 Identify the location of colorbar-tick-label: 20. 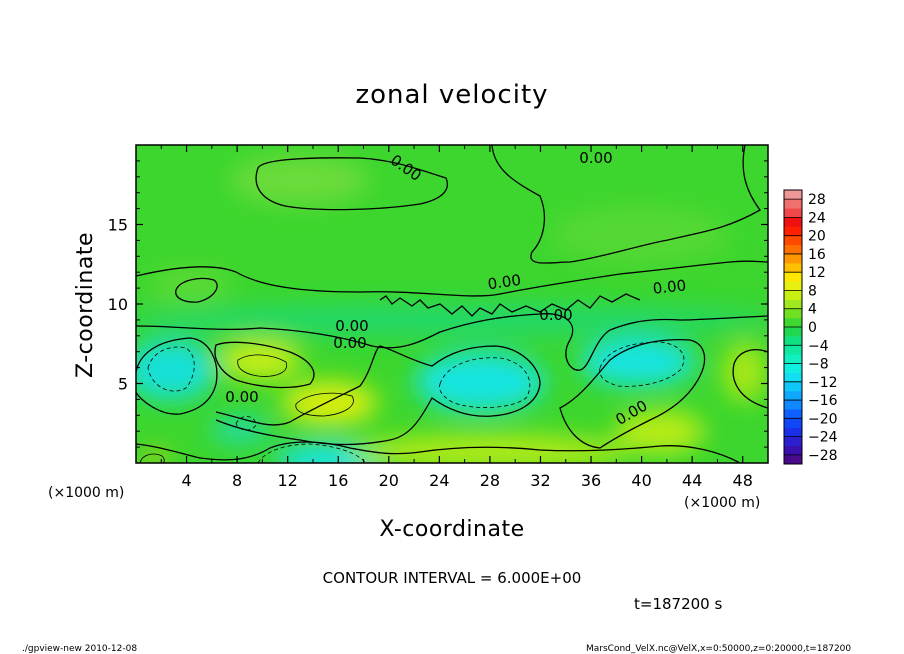
(817, 237).